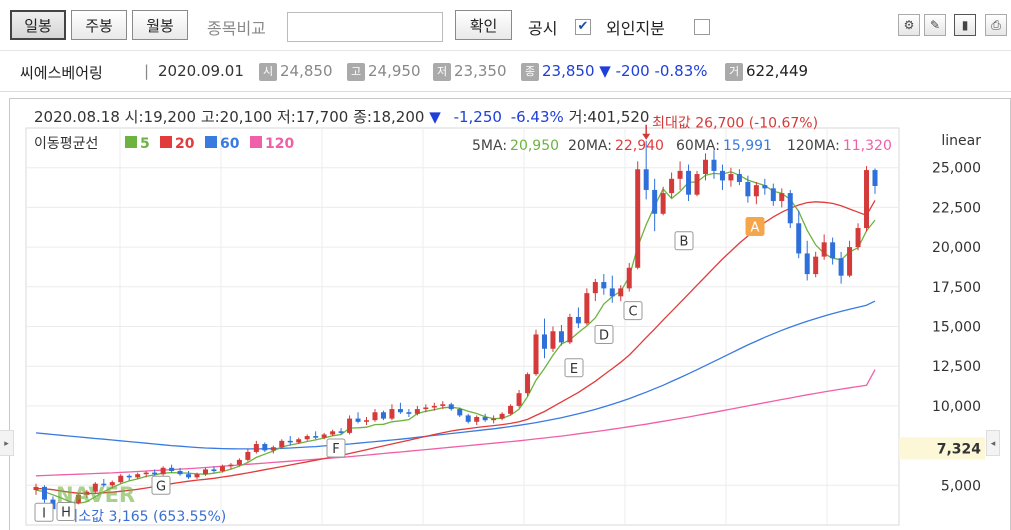  Describe the element at coordinates (160, 25) in the screenshot. I see `monthly-button: 월봉` at that location.